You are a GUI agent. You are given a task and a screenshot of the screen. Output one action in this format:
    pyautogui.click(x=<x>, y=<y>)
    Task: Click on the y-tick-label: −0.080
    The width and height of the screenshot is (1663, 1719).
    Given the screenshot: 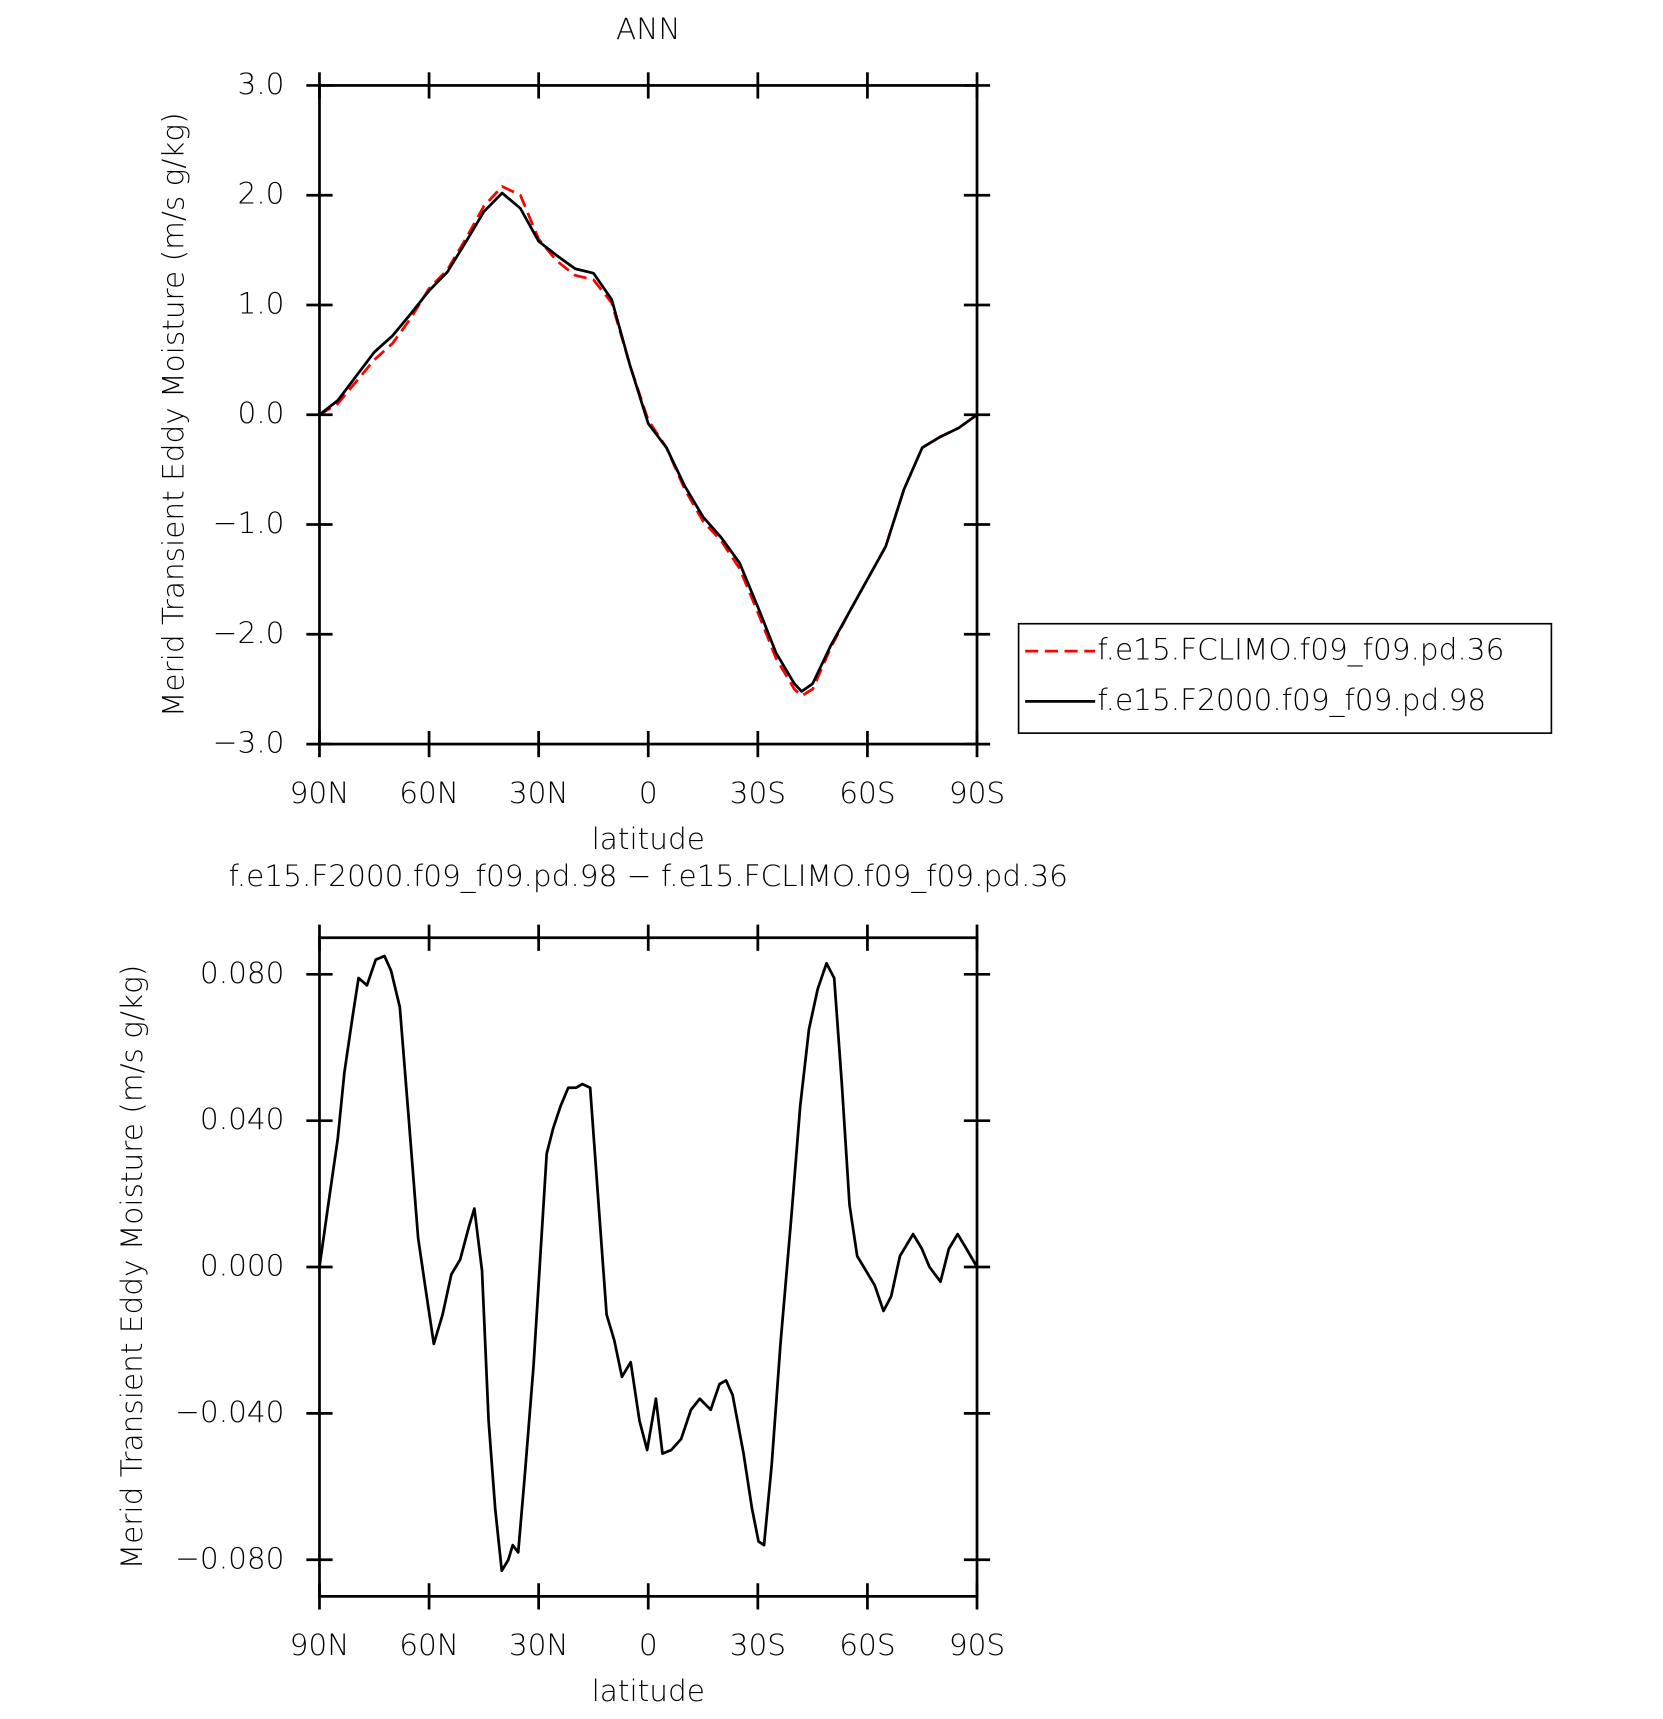 What is the action you would take?
    pyautogui.click(x=229, y=1558)
    